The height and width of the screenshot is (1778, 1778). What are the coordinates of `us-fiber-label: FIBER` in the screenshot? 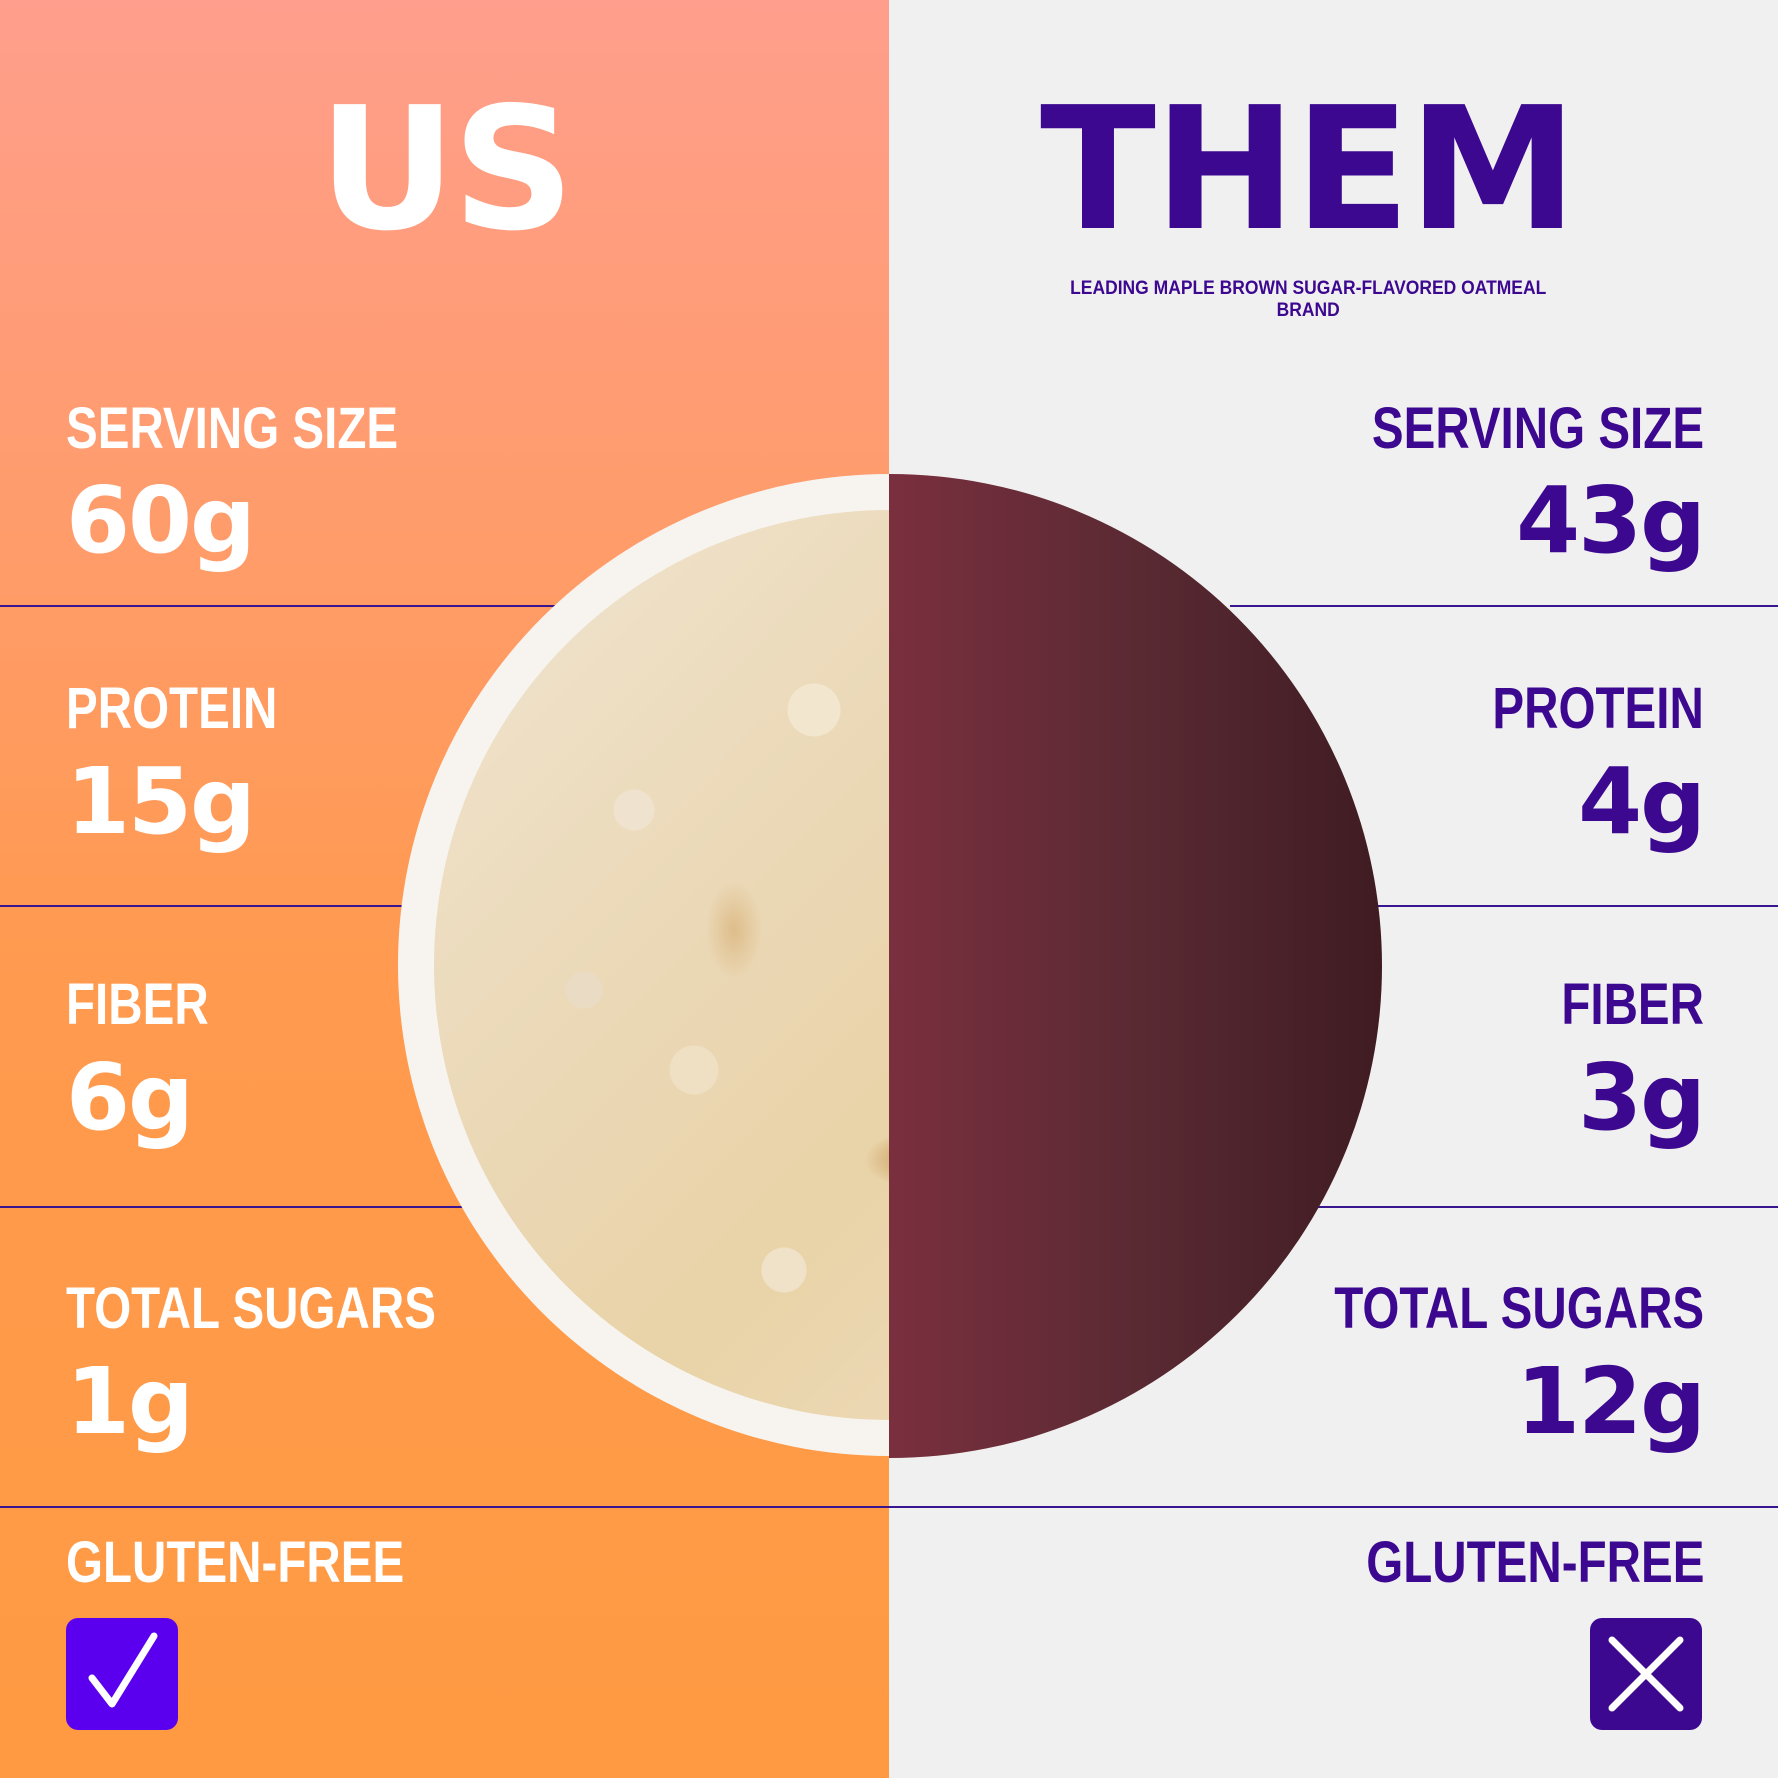 It's located at (137, 1004).